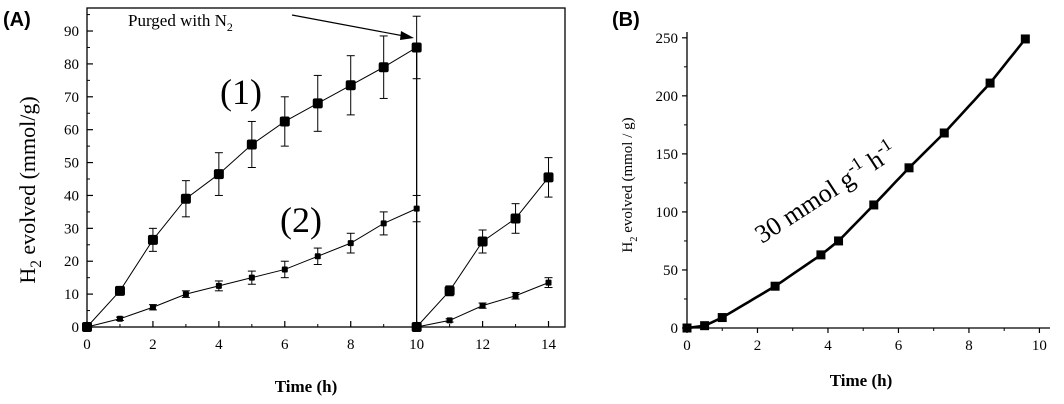 The image size is (1064, 404). I want to click on y-tick-label: 10, so click(71, 295).